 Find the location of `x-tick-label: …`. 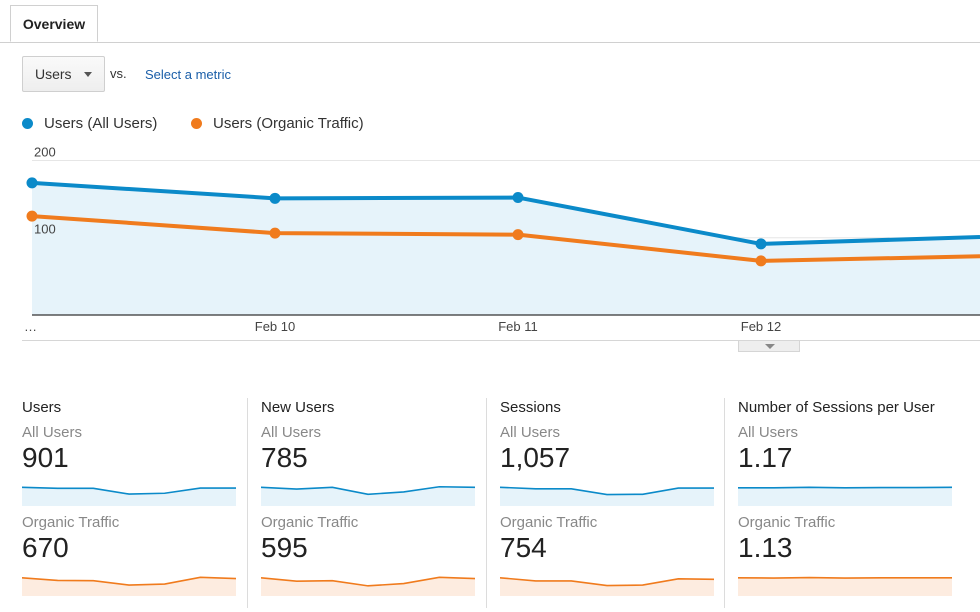

x-tick-label: … is located at coordinates (30, 326).